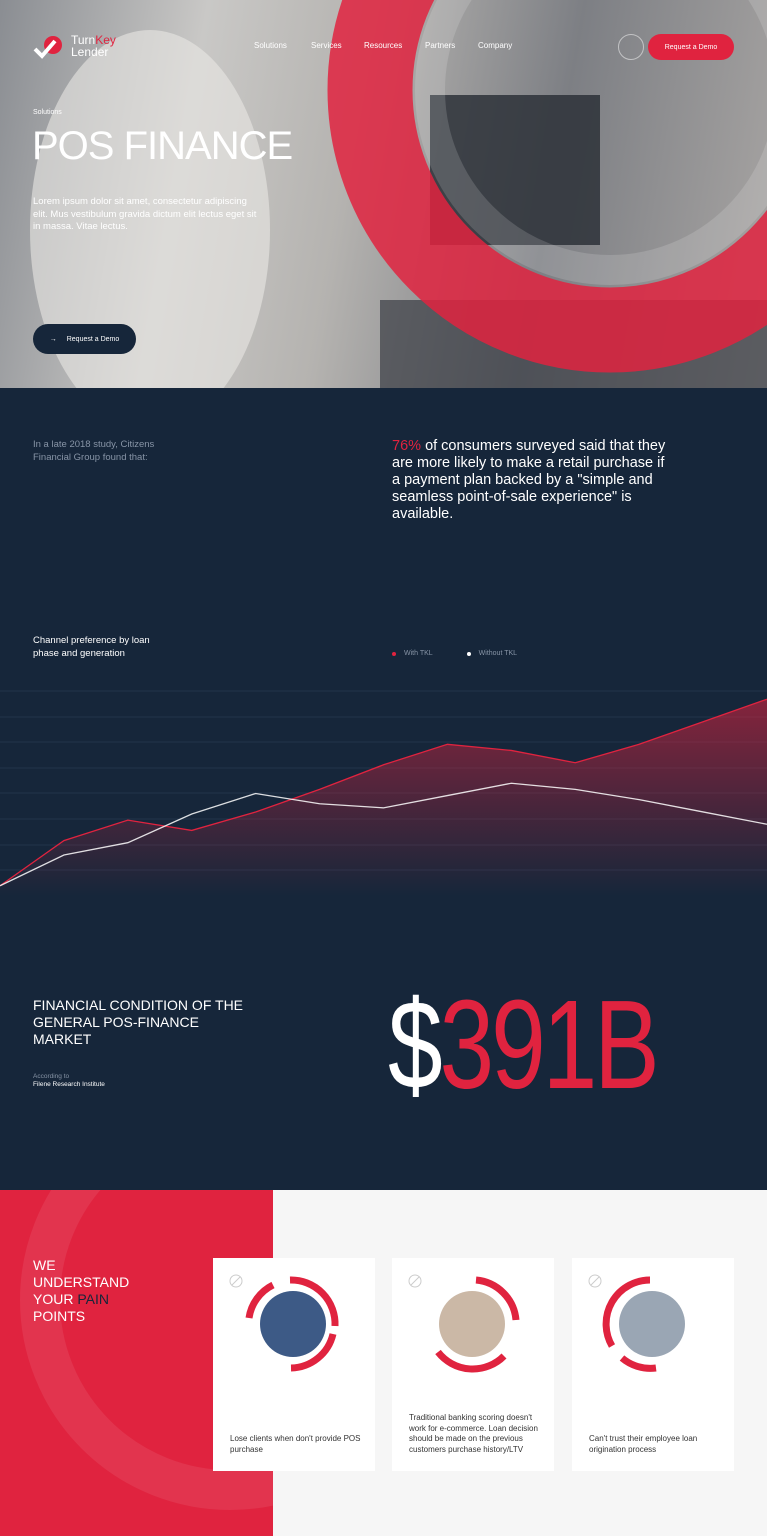 Image resolution: width=767 pixels, height=1536 pixels. What do you see at coordinates (83, 40) in the screenshot?
I see `logo-text: Turn` at bounding box center [83, 40].